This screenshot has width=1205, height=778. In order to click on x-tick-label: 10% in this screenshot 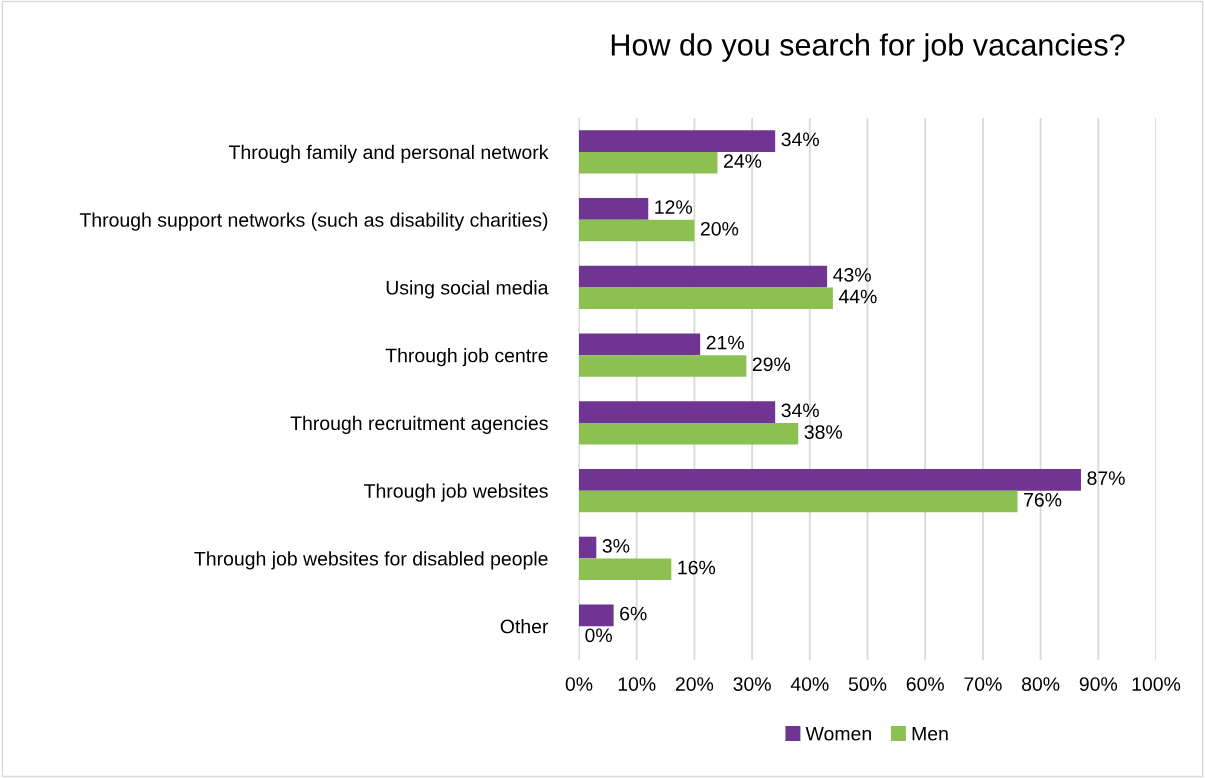, I will do `click(637, 684)`.